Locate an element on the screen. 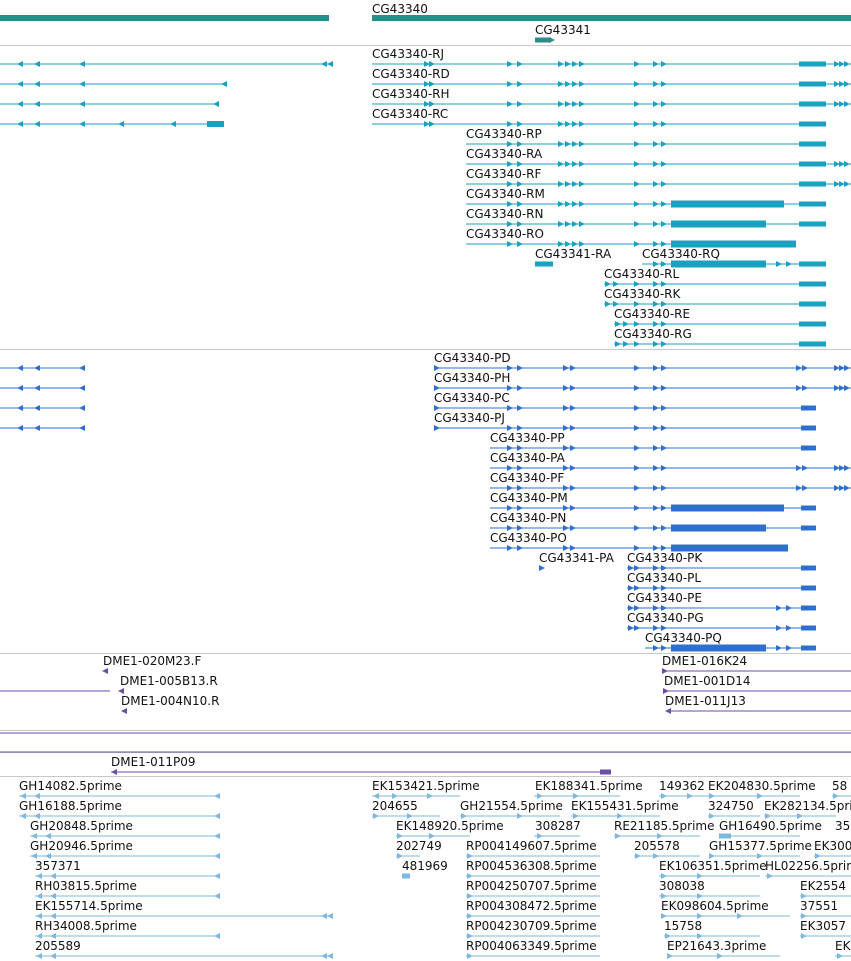 The width and height of the screenshot is (851, 961). est-label: EK3057 is located at coordinates (823, 926).